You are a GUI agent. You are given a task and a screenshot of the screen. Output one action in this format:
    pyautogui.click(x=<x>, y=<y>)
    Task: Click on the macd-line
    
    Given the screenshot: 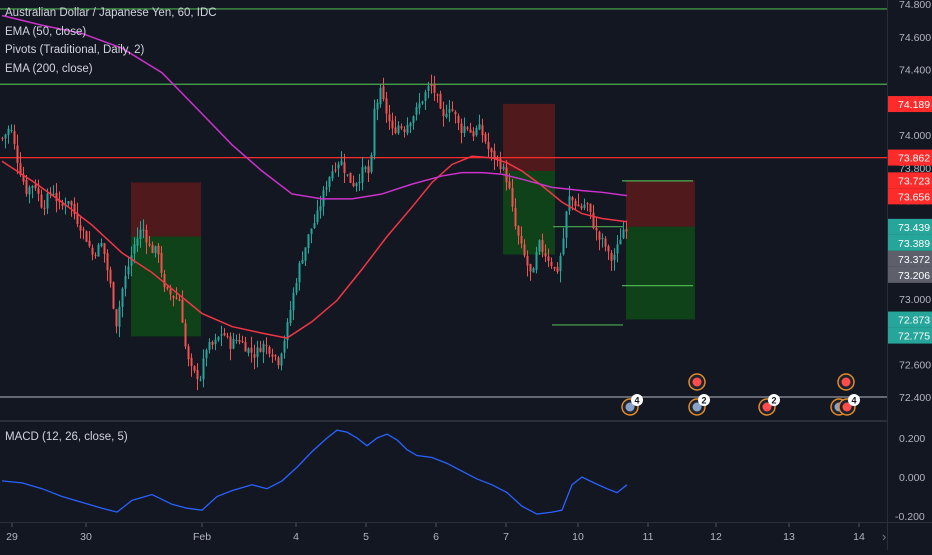 What is the action you would take?
    pyautogui.click(x=314, y=472)
    